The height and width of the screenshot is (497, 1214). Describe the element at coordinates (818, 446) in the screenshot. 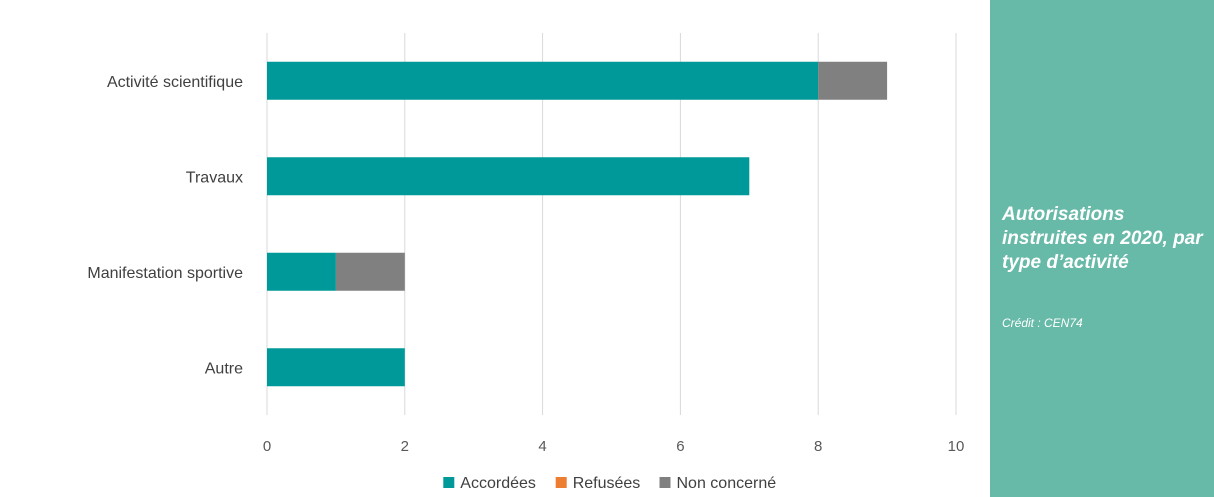

I see `x-tick-label: 8` at that location.